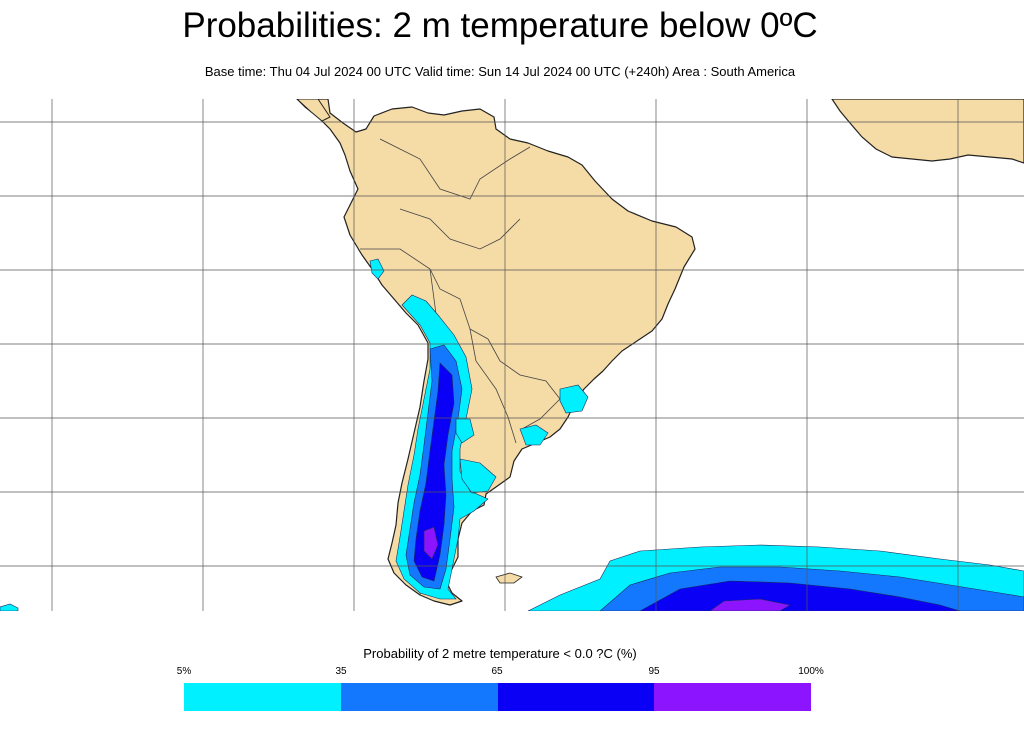  What do you see at coordinates (811, 671) in the screenshot?
I see `legend-tick: 100%` at bounding box center [811, 671].